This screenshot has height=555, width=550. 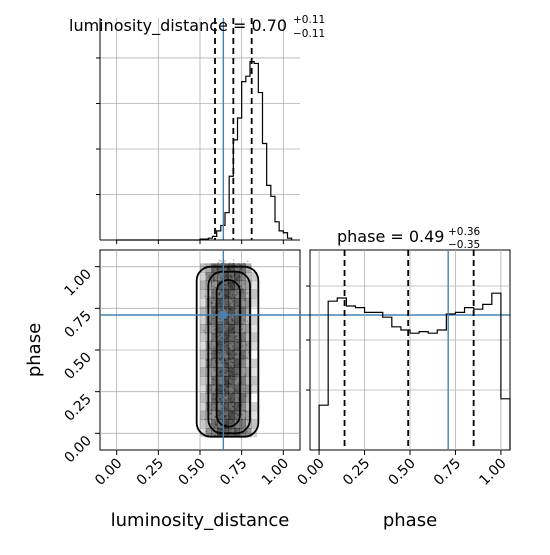 I want to click on luminosity-distance-title-lower: −0.11, so click(x=309, y=34).